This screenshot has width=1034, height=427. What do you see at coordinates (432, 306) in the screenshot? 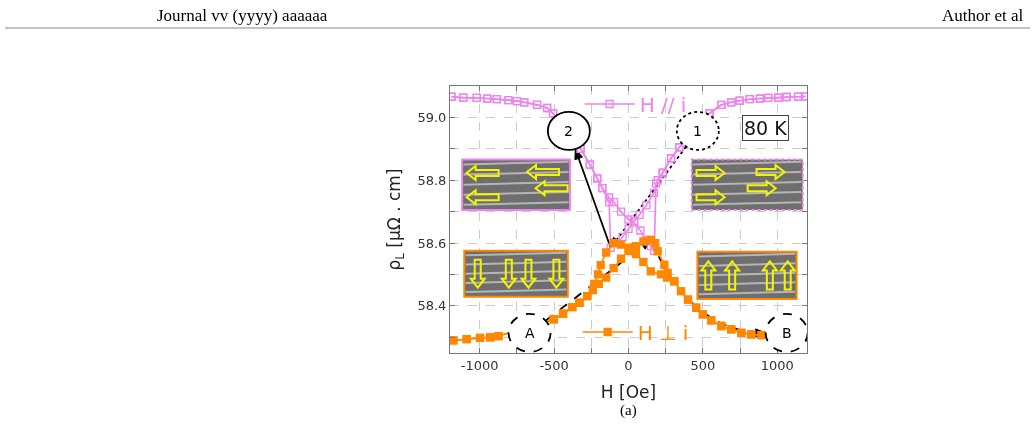
I see `y-tick-label: 58.4` at bounding box center [432, 306].